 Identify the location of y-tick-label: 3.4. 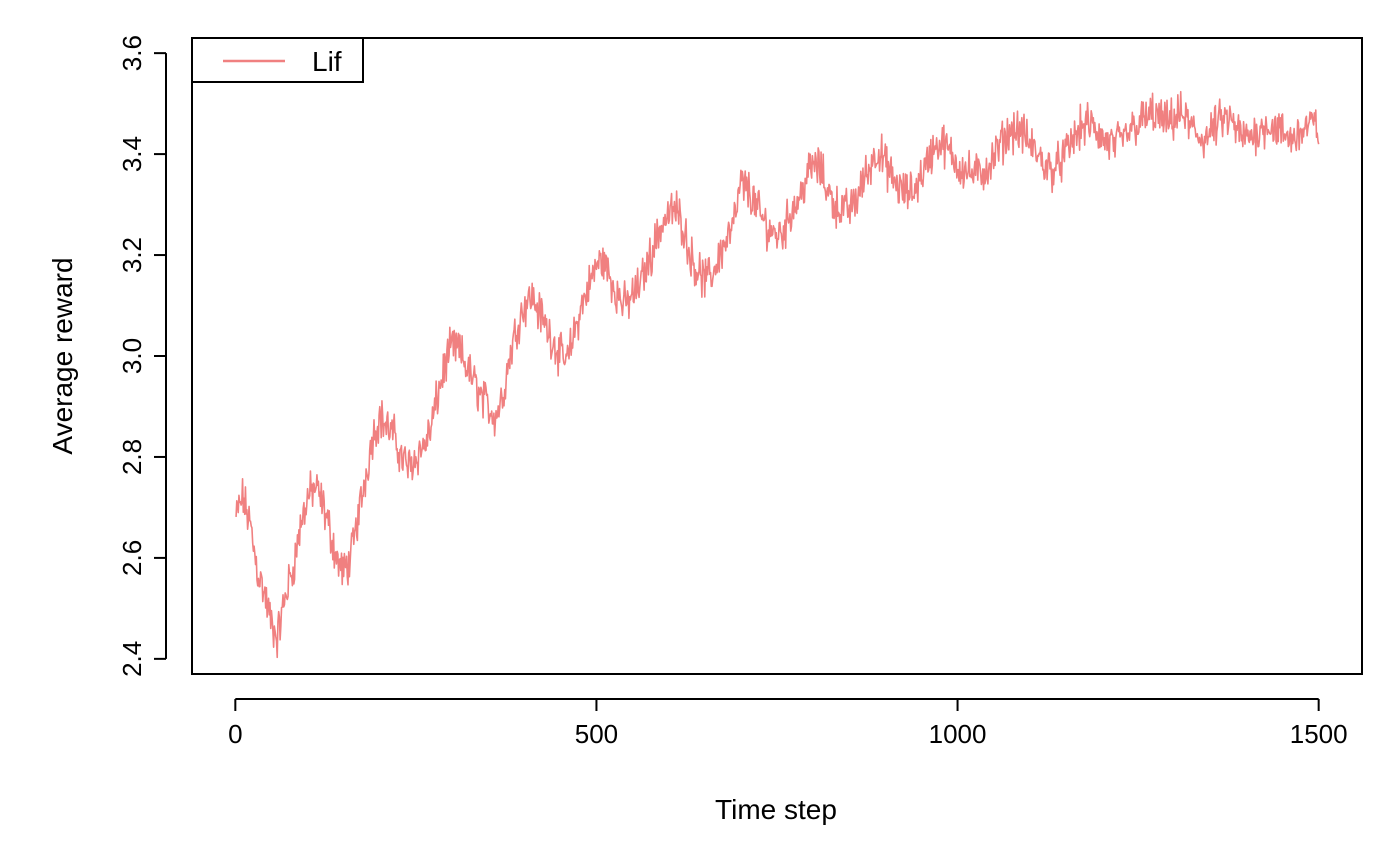
(132, 154).